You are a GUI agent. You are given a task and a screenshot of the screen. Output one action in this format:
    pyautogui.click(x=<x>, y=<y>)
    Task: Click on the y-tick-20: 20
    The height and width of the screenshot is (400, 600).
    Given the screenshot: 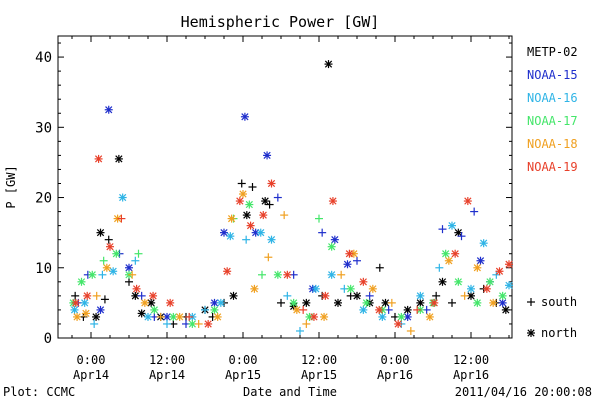 What is the action you would take?
    pyautogui.click(x=273, y=199)
    